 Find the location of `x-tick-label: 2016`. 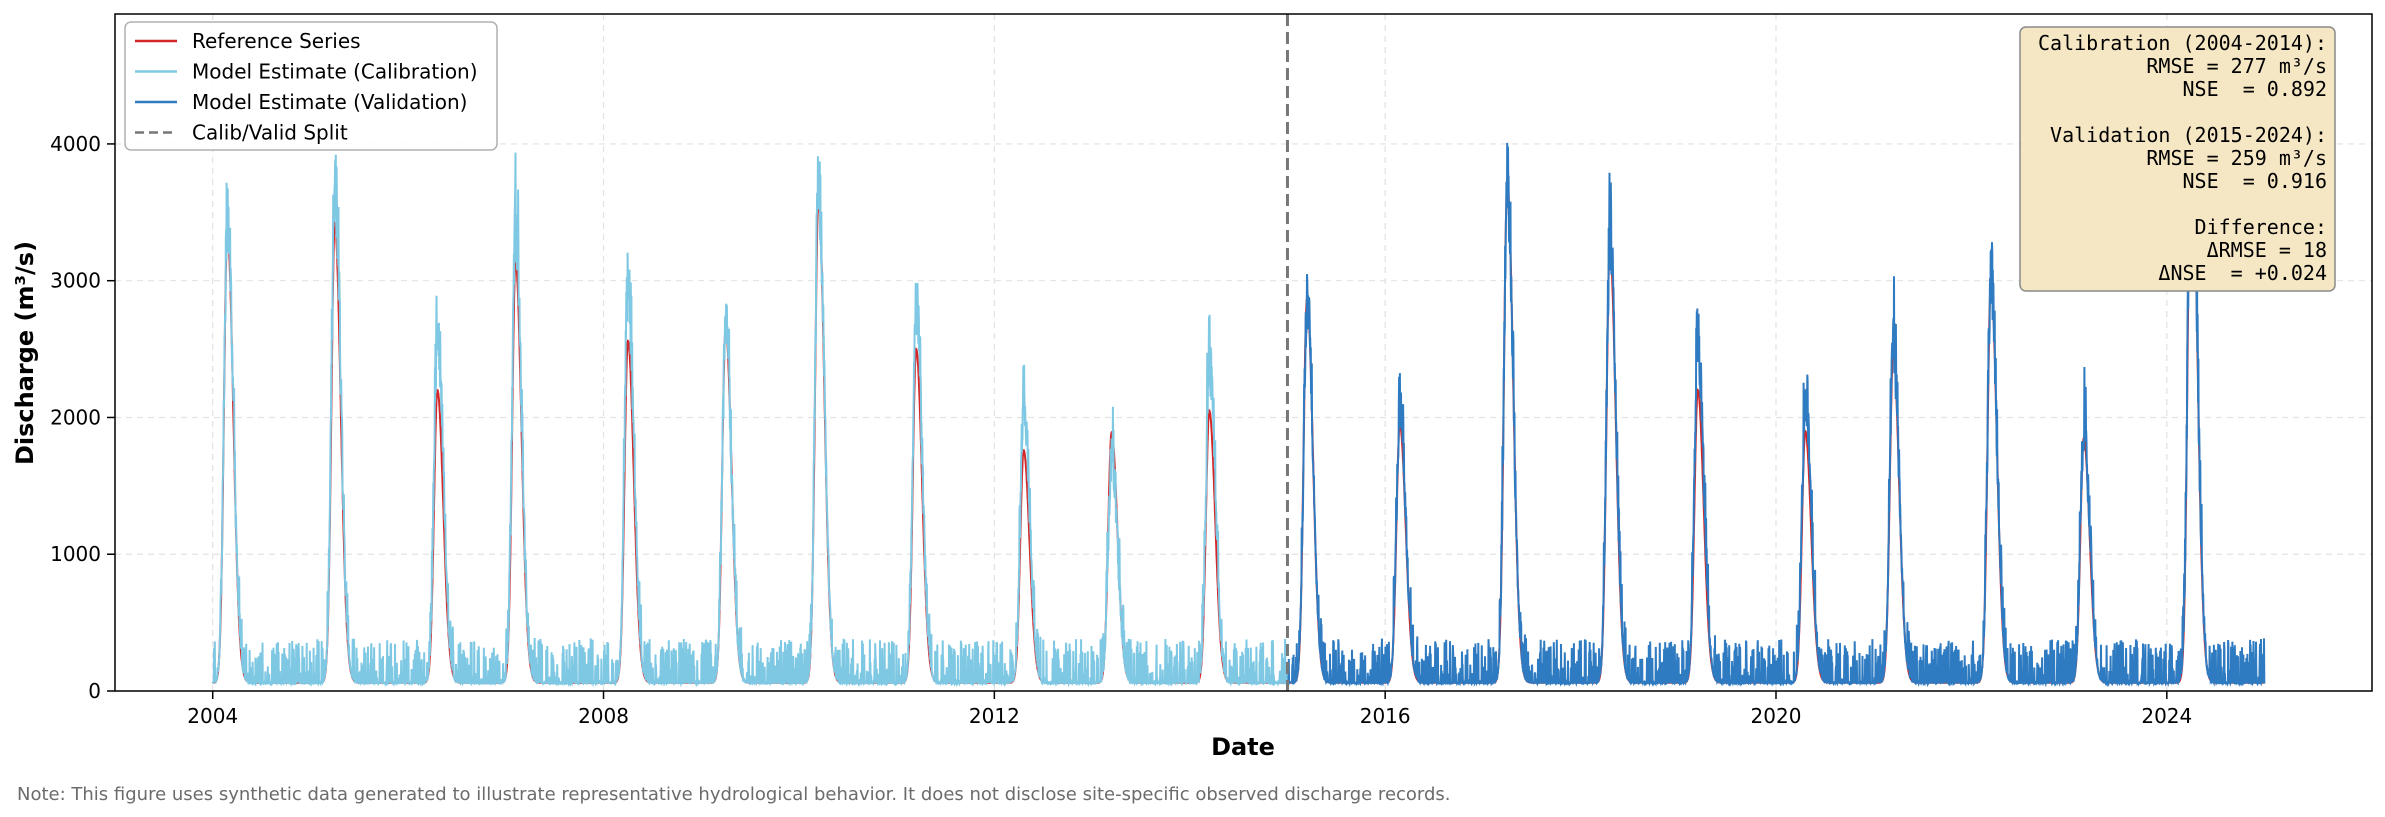

x-tick-label: 2016 is located at coordinates (1385, 716).